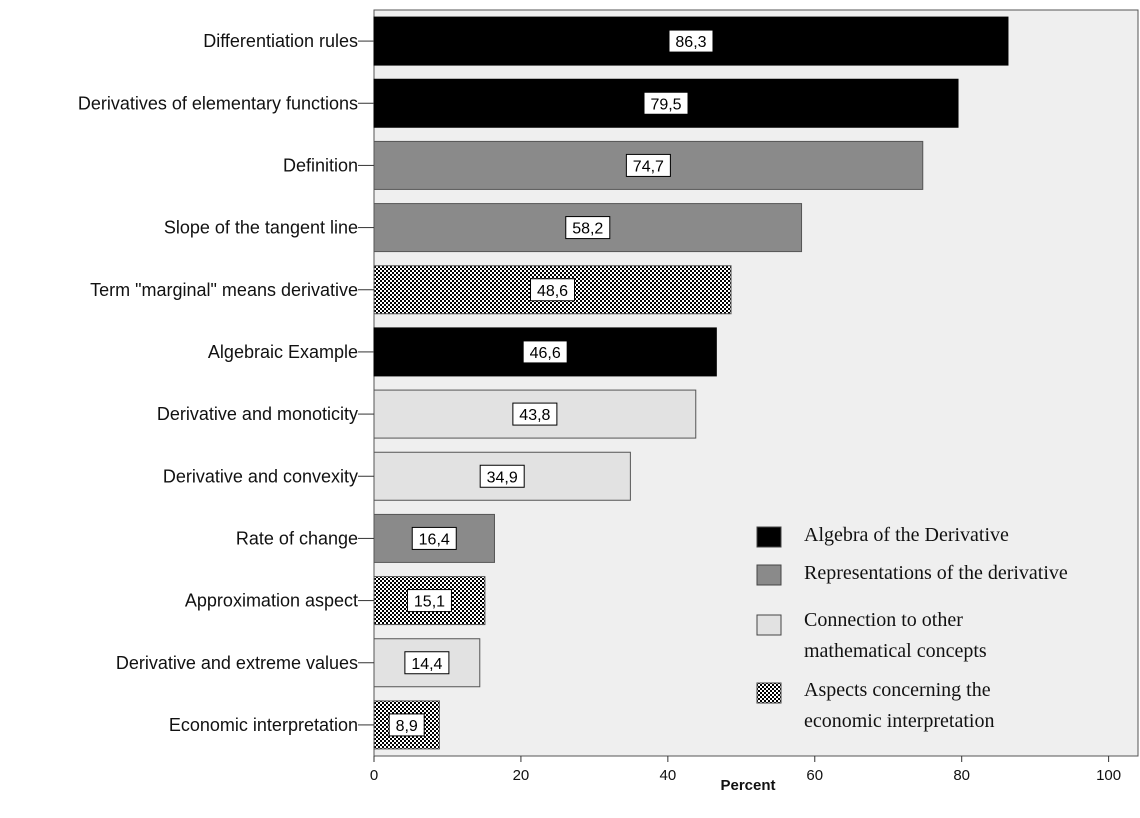 The image size is (1140, 818). I want to click on category-label: Algebraic Example, so click(283, 352).